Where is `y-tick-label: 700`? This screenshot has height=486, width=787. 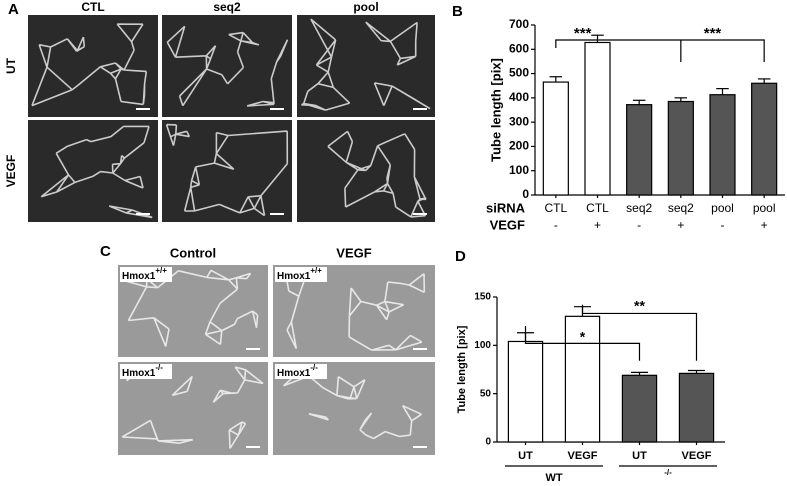
y-tick-label: 700 is located at coordinates (519, 24).